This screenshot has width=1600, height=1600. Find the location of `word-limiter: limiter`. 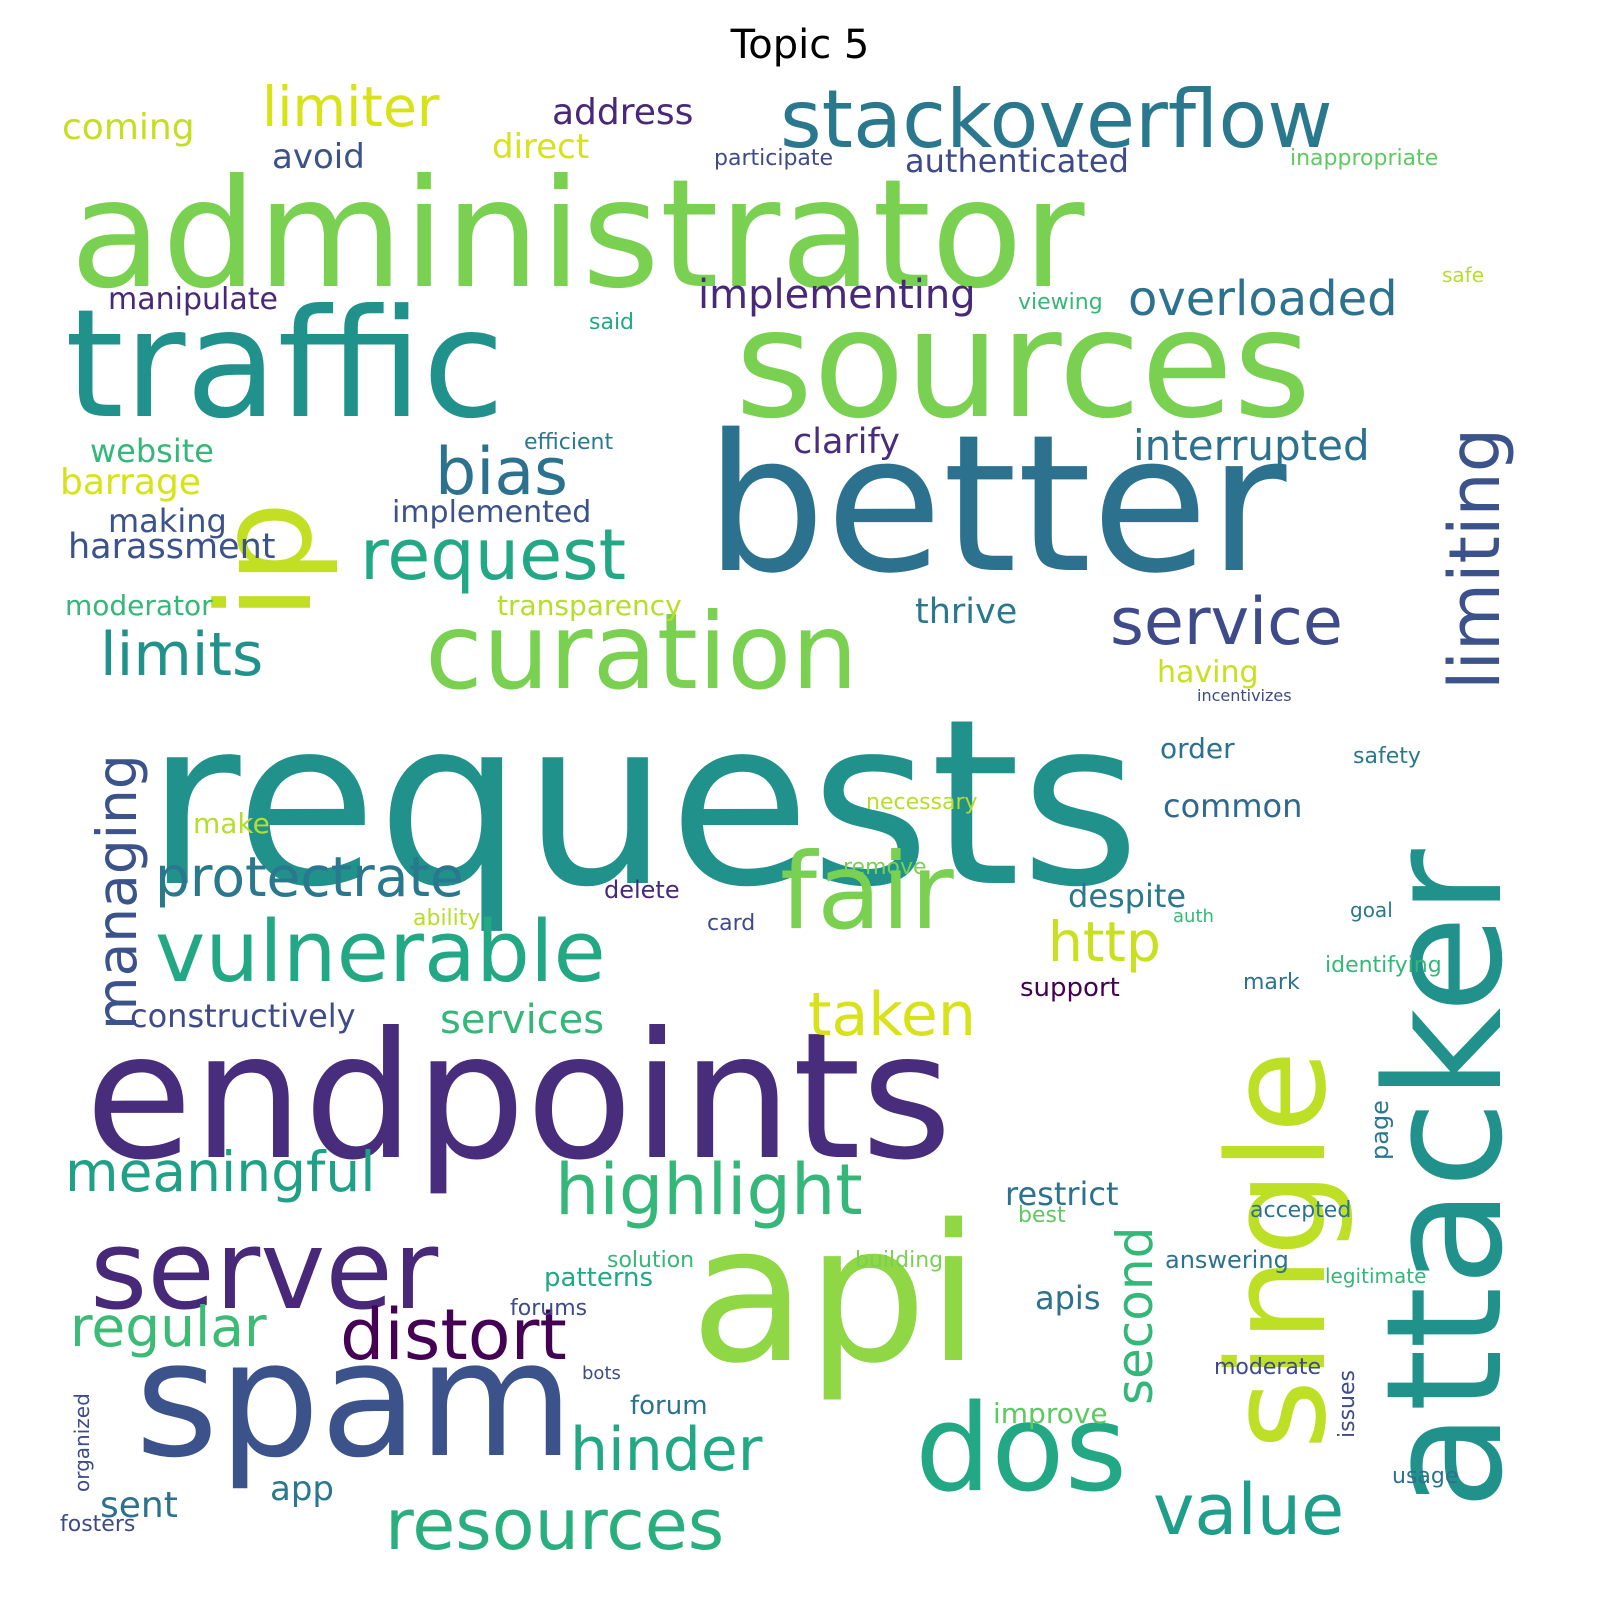

word-limiter: limiter is located at coordinates (351, 109).